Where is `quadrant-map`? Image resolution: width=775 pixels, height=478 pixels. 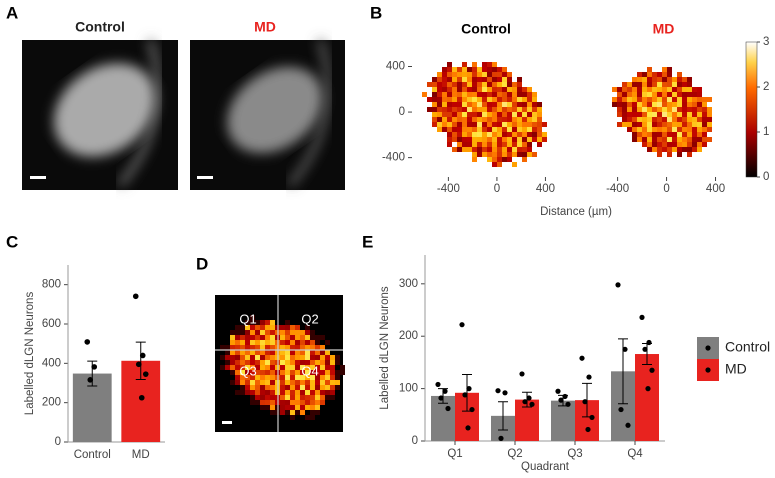
quadrant-map is located at coordinates (280, 363).